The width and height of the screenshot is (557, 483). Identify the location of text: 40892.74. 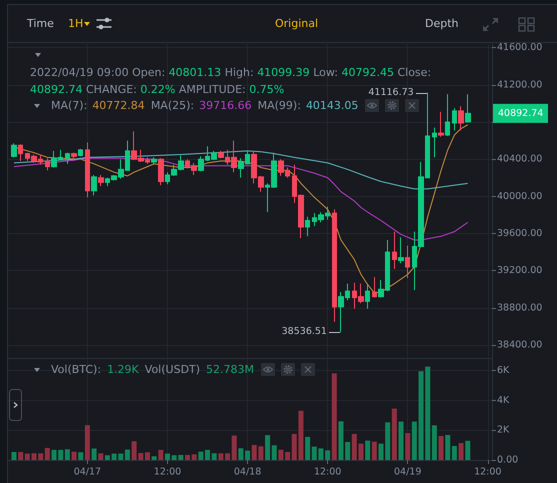
(521, 113).